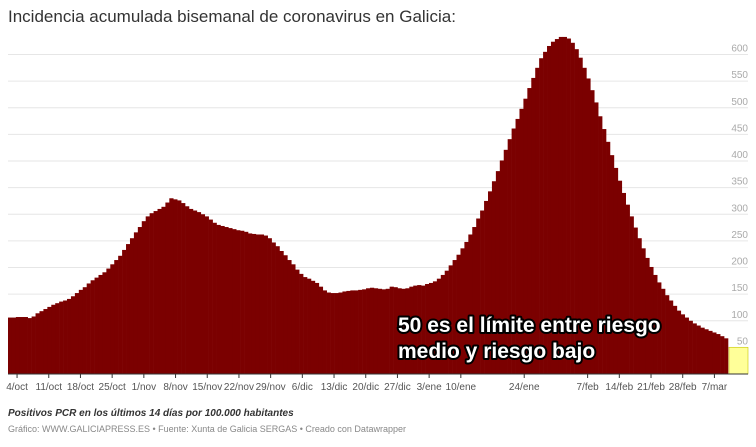  Describe the element at coordinates (739, 235) in the screenshot. I see `y-tick-label: 250` at that location.